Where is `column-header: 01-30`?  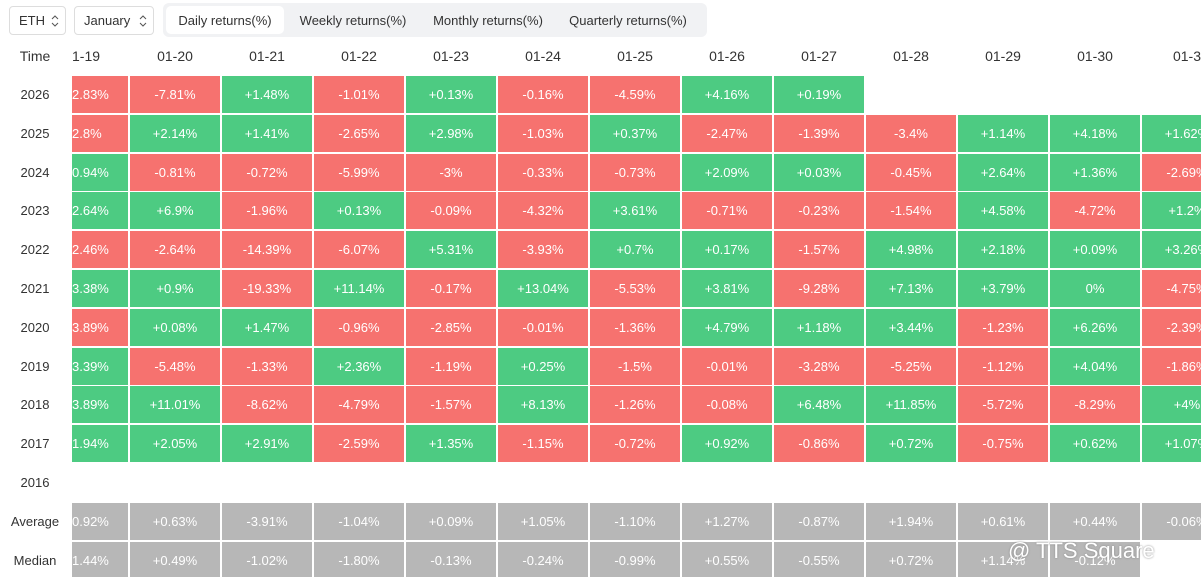 column-header: 01-30 is located at coordinates (1095, 56).